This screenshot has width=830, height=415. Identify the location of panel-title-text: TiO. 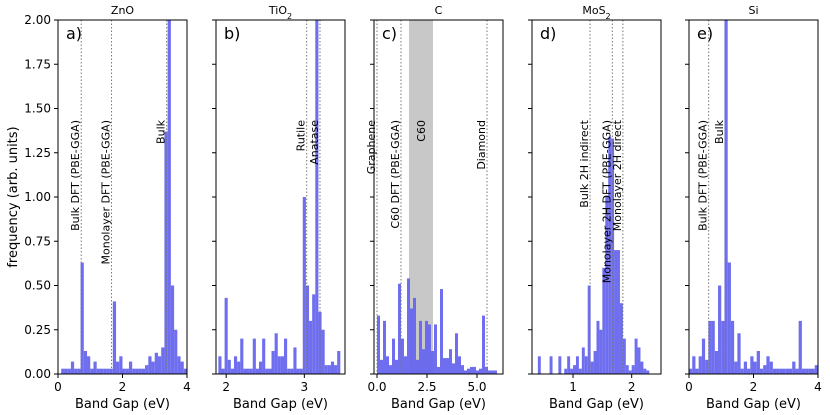
(277, 10).